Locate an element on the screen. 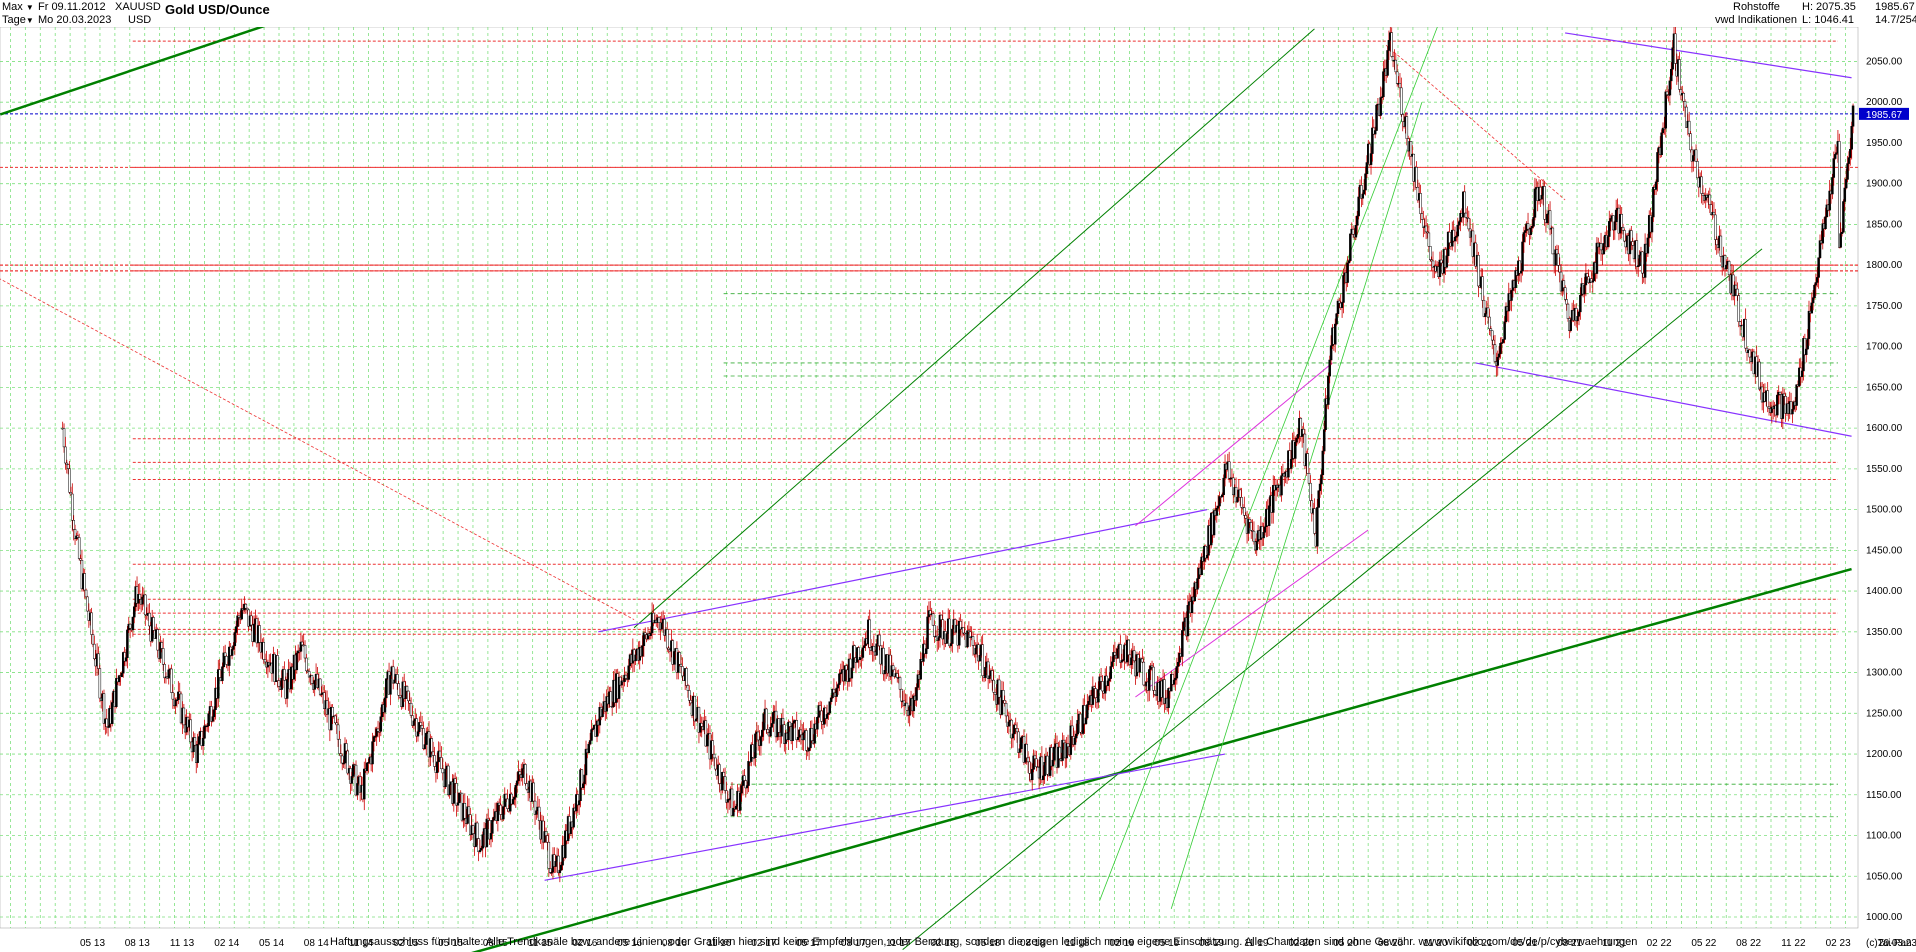 The width and height of the screenshot is (1916, 952). y-tick-label: 1400.00 is located at coordinates (1884, 591).